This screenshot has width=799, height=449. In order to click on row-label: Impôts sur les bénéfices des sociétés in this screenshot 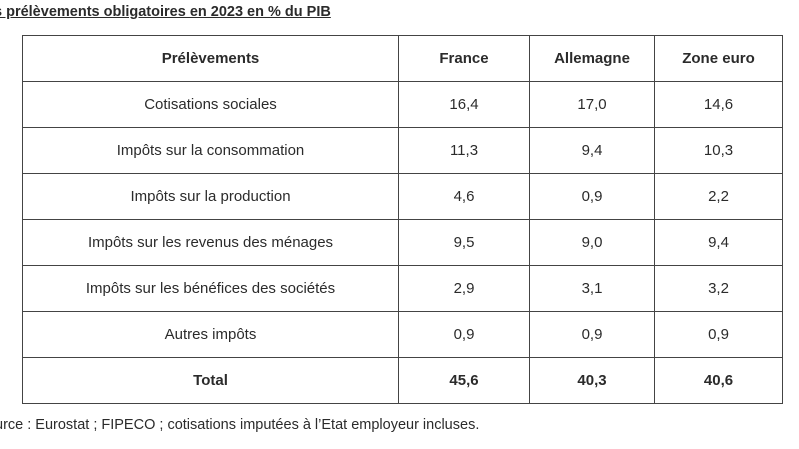, I will do `click(210, 288)`.